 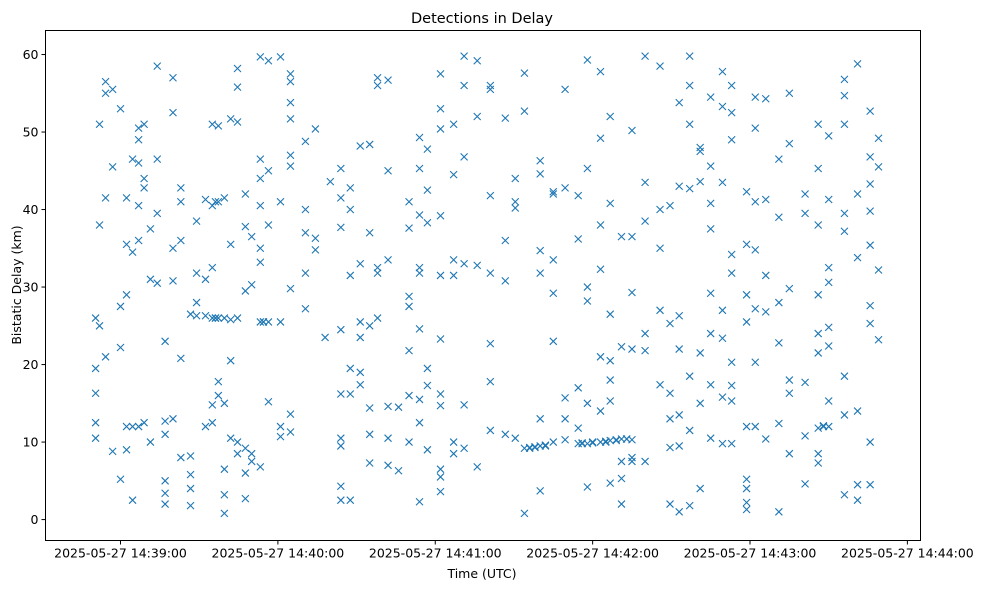 I want to click on x-tick-label: 2025-05-27 14:41:00, so click(x=435, y=553).